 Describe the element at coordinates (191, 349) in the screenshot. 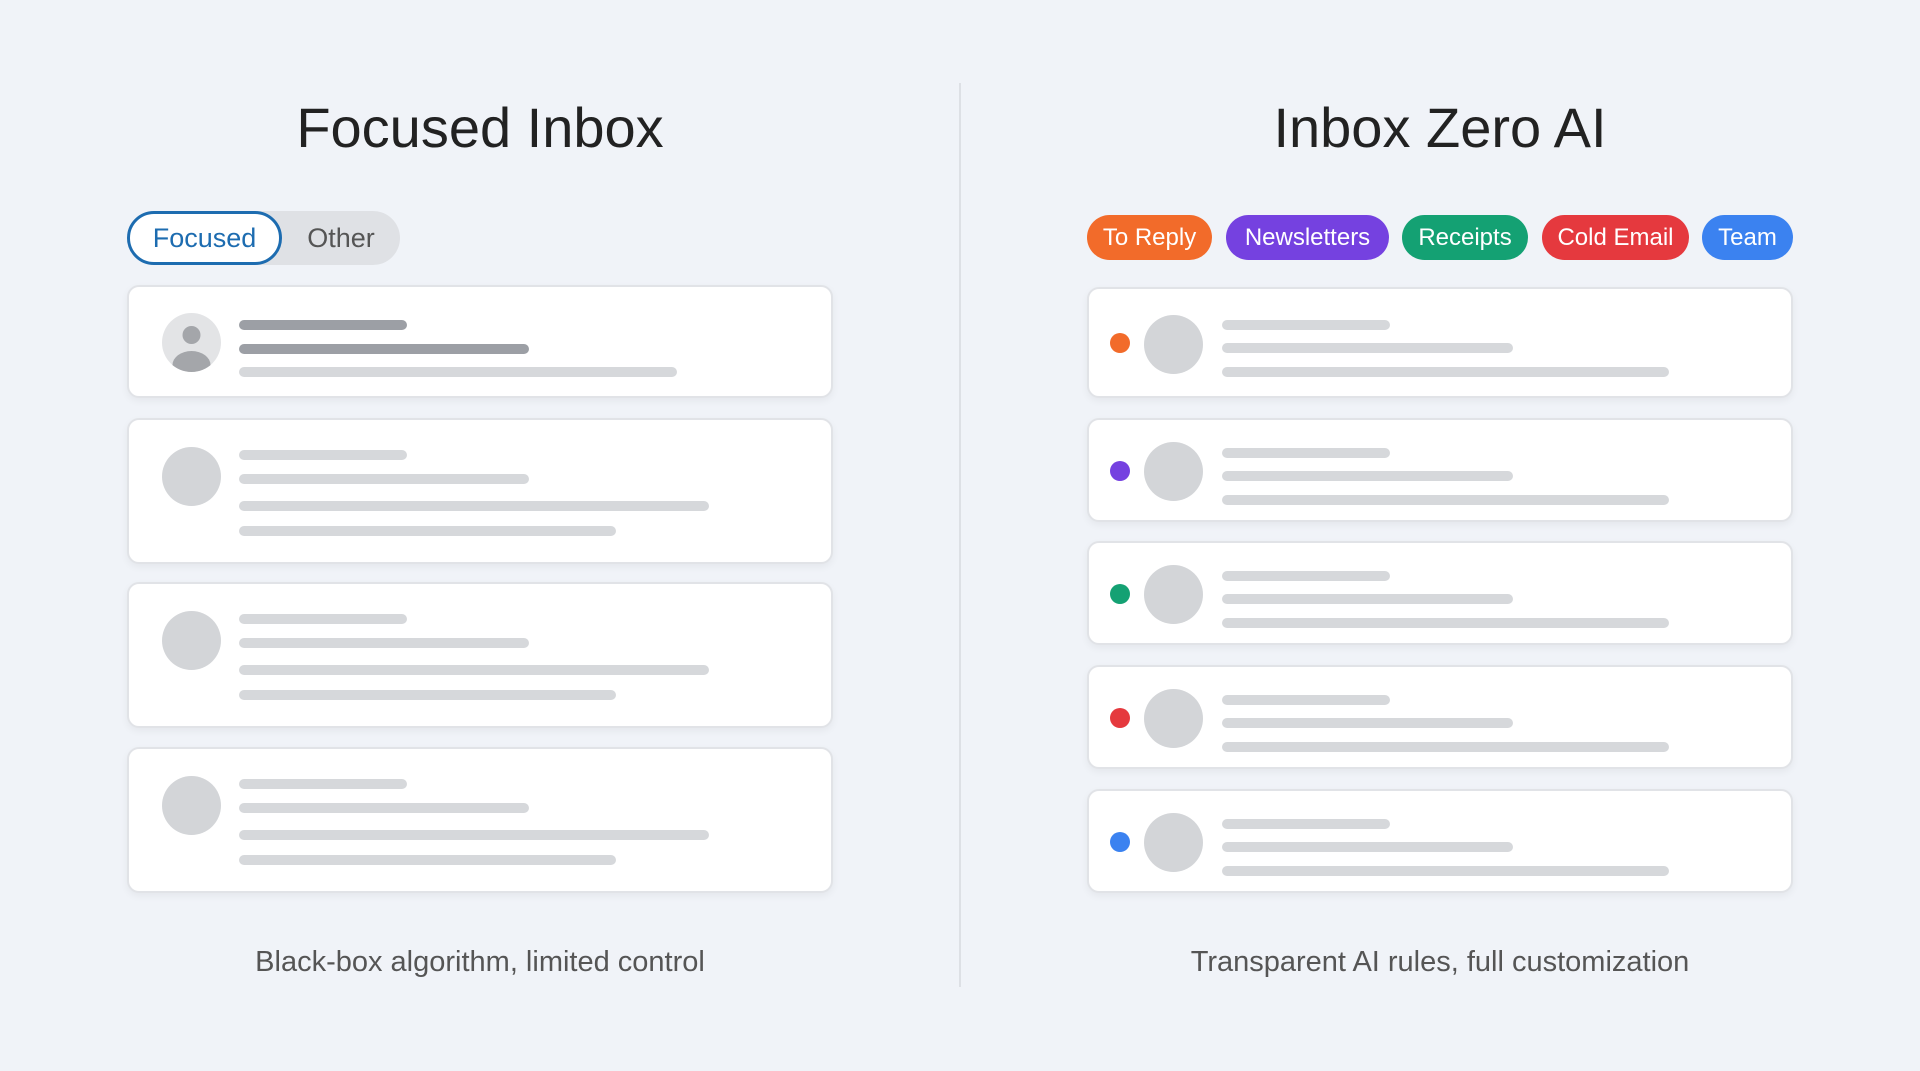

I see `person-icon` at that location.